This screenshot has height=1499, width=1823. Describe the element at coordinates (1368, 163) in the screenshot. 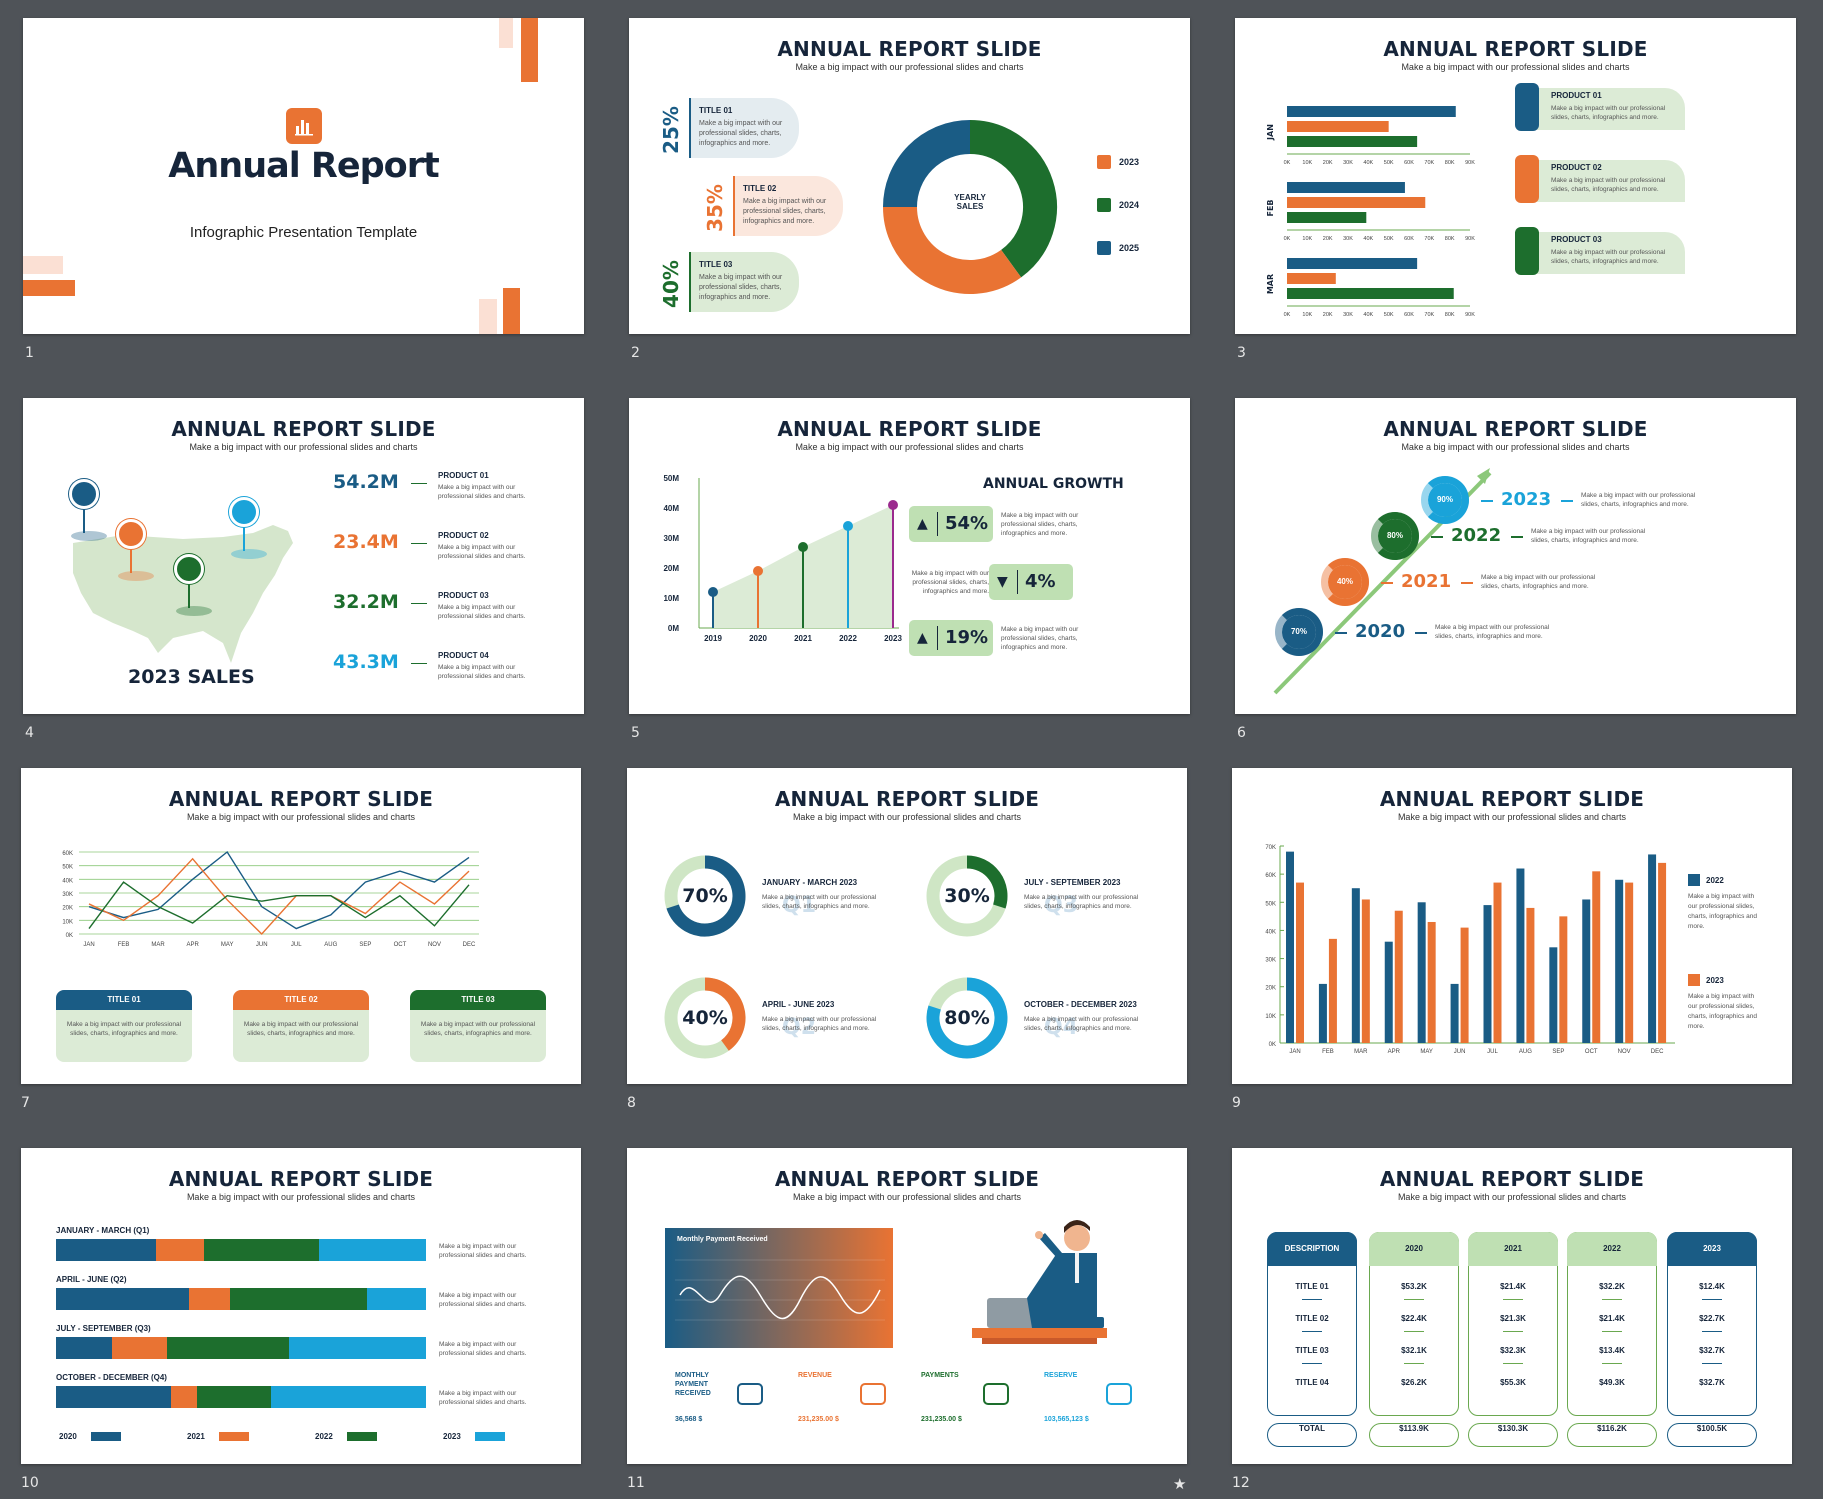

I see `tick-label: 40K` at that location.